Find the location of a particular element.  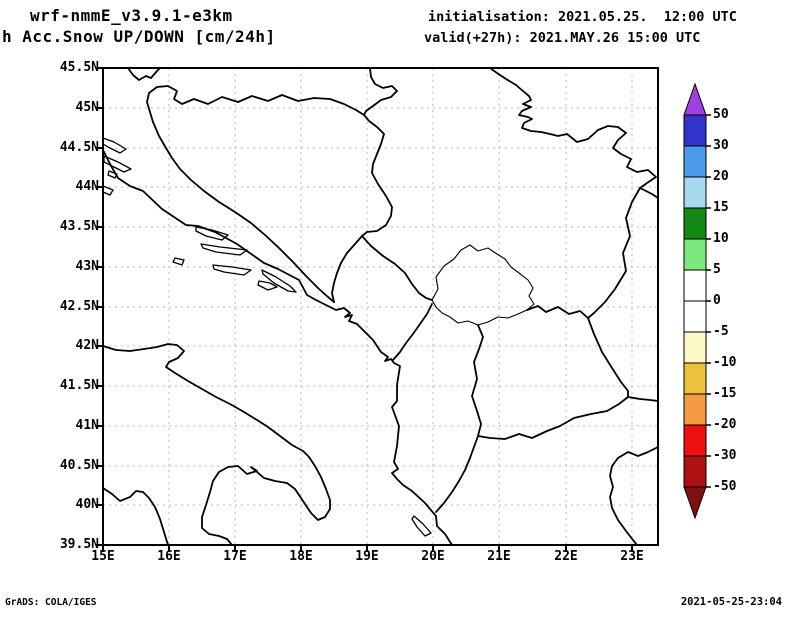

cbar-label-n30: -30 is located at coordinates (725, 455).